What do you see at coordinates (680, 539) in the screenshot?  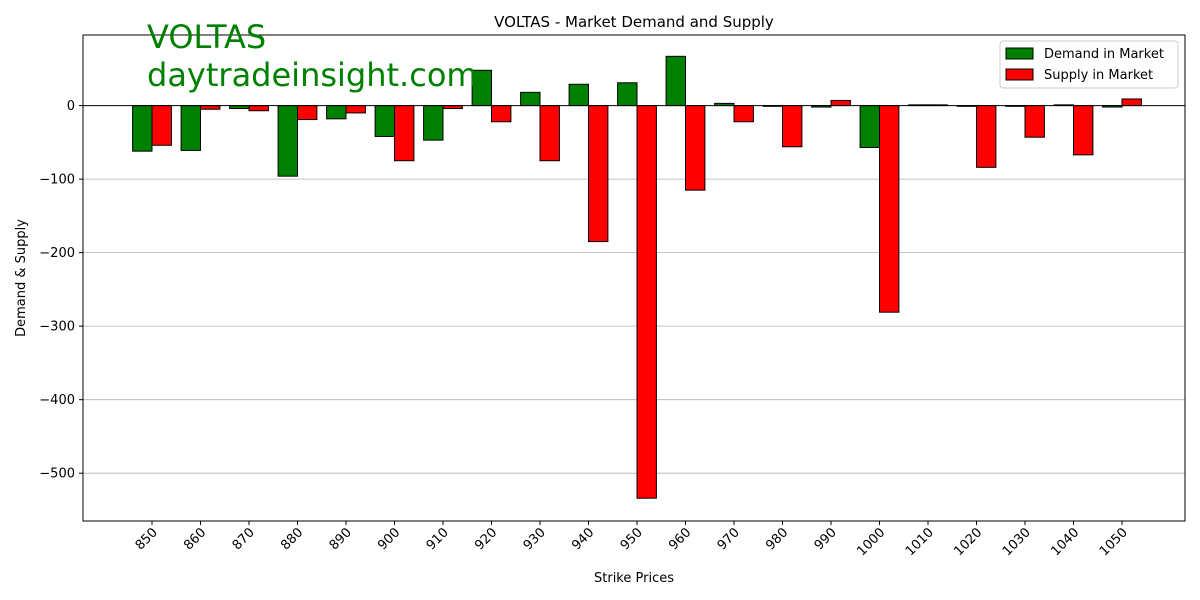 I see `x-tick-label: 960` at bounding box center [680, 539].